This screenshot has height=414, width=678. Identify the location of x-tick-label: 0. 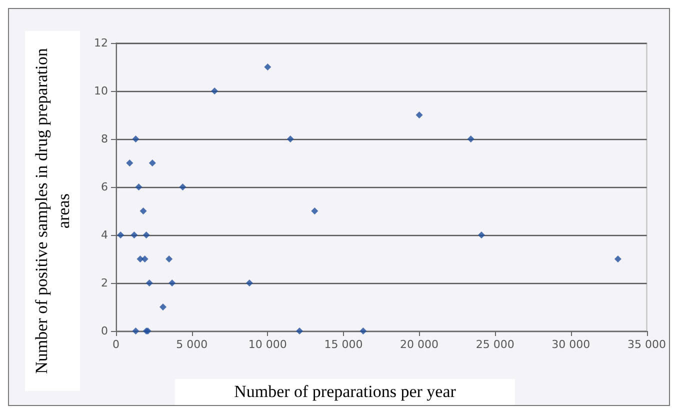
(116, 344).